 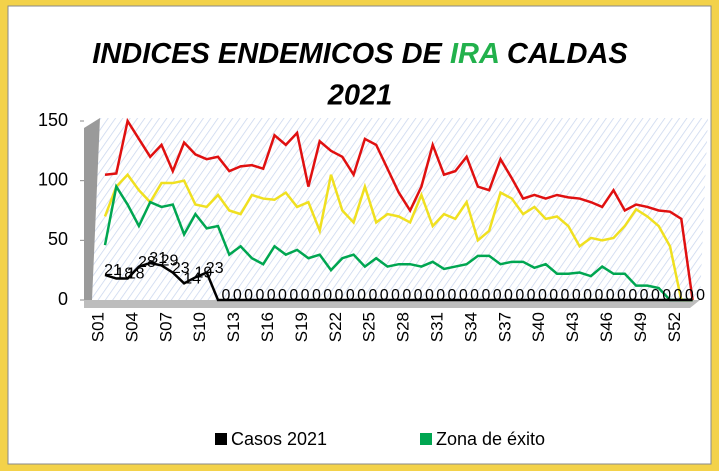 What do you see at coordinates (267, 54) in the screenshot?
I see `title-prefix: INDICES ENDEMICOS DE` at bounding box center [267, 54].